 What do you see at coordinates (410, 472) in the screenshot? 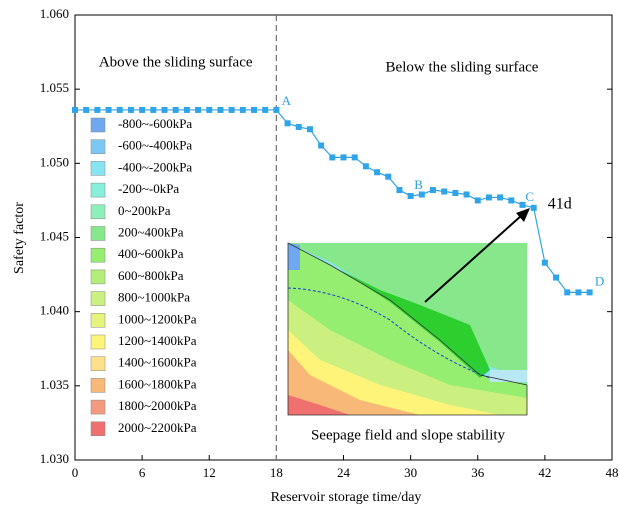
I see `x-tick-label: 30` at bounding box center [410, 472].